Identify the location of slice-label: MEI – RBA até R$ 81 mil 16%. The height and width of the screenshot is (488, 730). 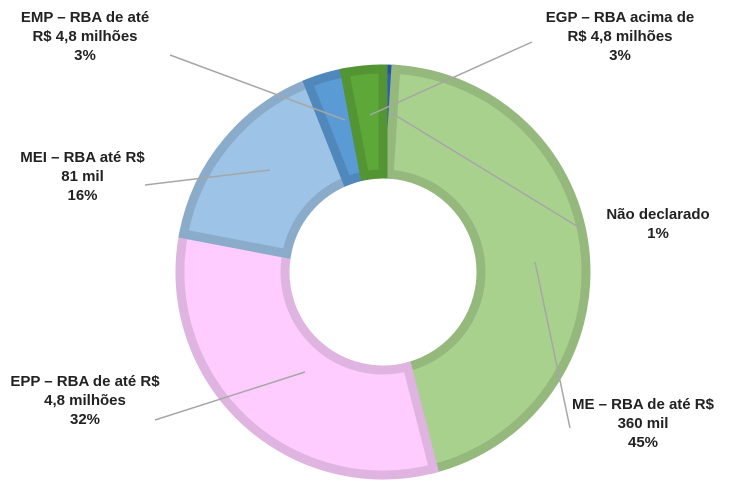
(82, 176).